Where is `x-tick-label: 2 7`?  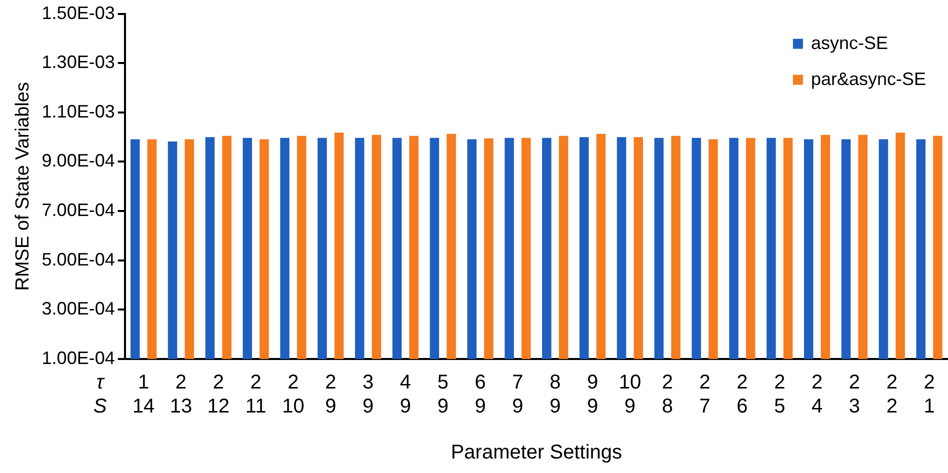 x-tick-label: 2 7 is located at coordinates (704, 395).